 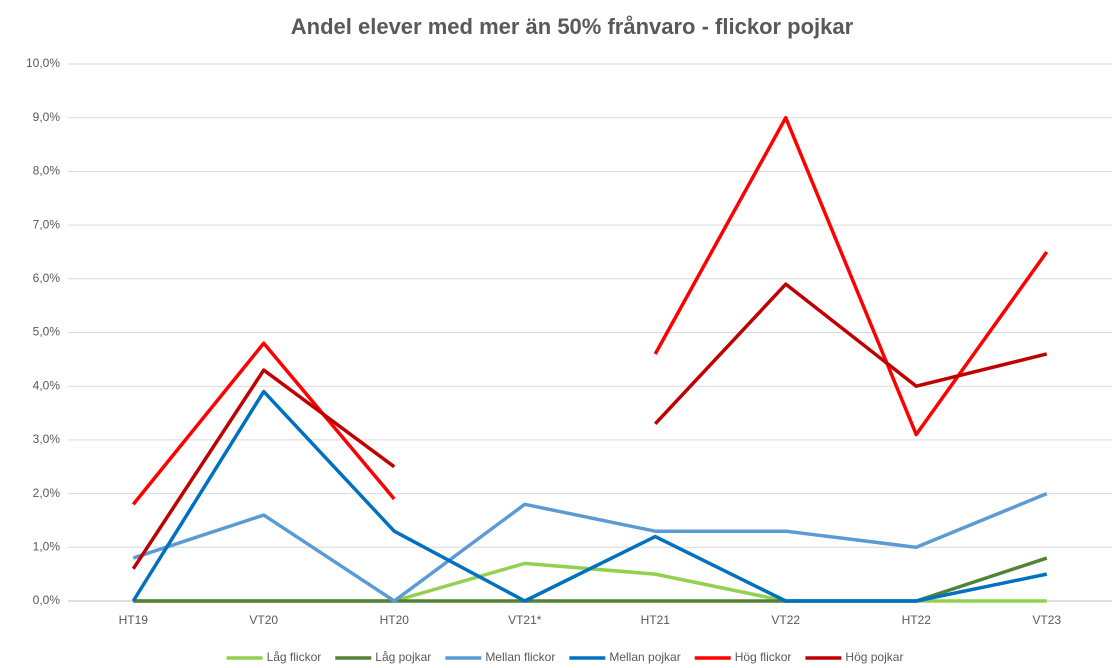 What do you see at coordinates (917, 620) in the screenshot?
I see `x-tick-label: HT22` at bounding box center [917, 620].